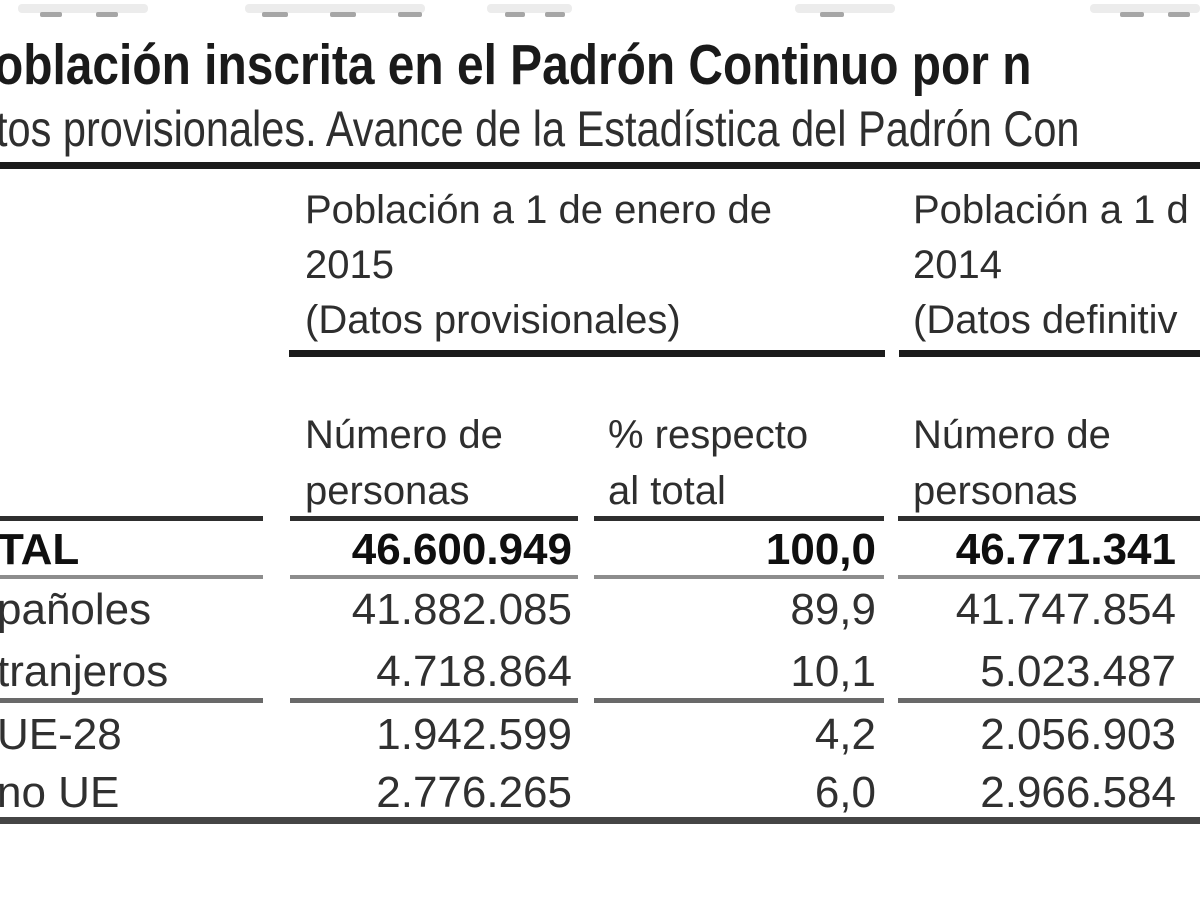 The image size is (1200, 900). I want to click on group-header-line: Población a 1 de enero de, so click(539, 210).